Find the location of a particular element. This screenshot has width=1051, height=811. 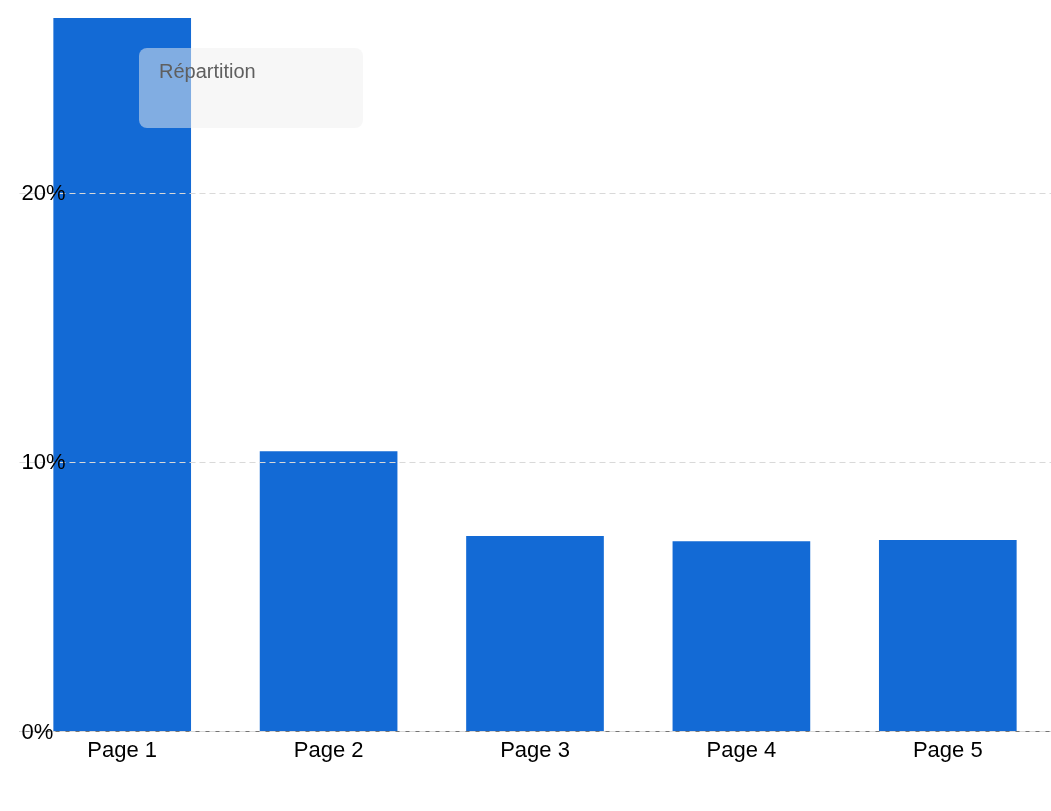

x-tick-label: Page 5 is located at coordinates (947, 749).